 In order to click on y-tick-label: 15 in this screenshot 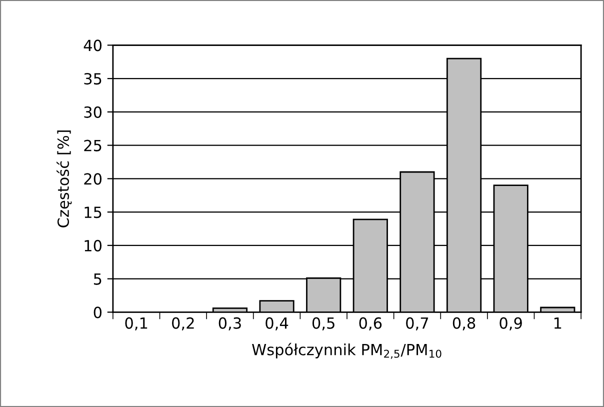, I will do `click(93, 212)`.